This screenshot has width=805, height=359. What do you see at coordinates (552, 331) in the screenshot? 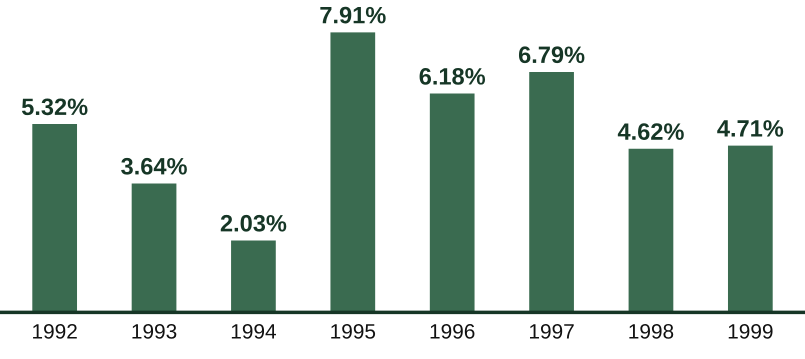
I see `x-tick-label: 1997` at bounding box center [552, 331].